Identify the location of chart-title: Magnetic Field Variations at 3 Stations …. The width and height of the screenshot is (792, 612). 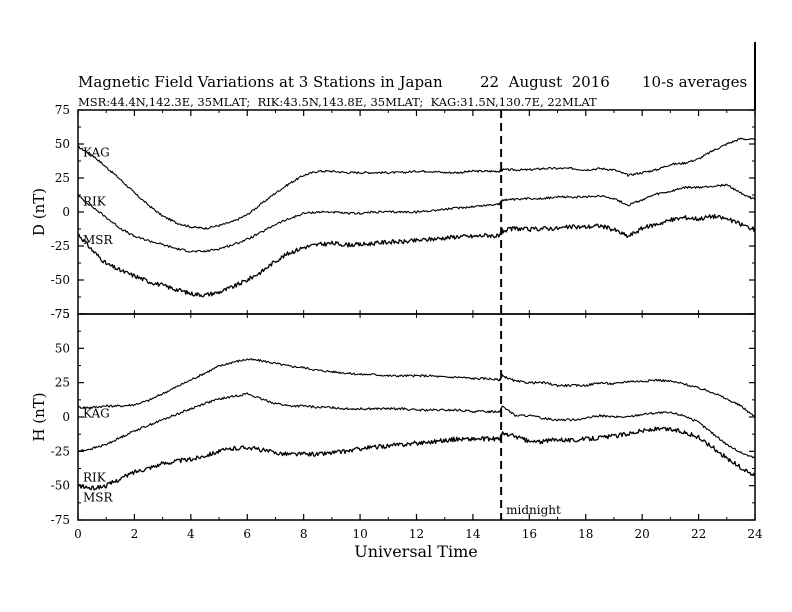
(260, 82).